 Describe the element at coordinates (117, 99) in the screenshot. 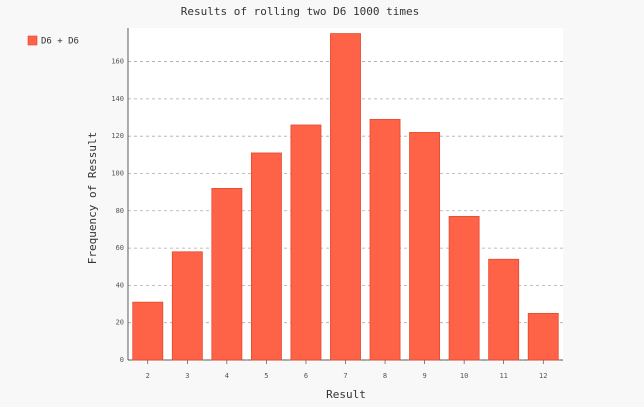

I see `y-tick-label: 140` at that location.